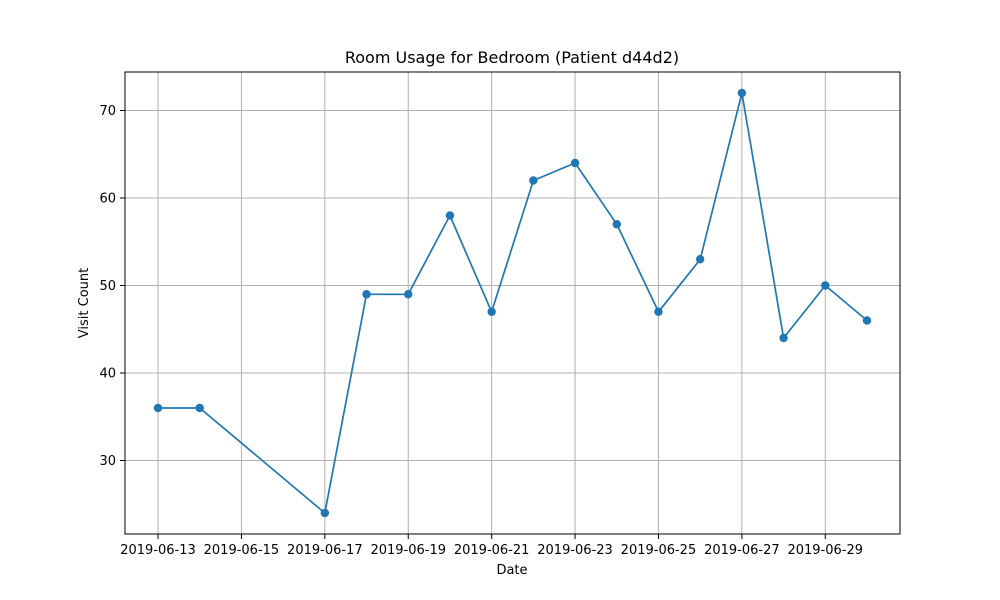 The width and height of the screenshot is (1000, 600). I want to click on y-tick-label: 60, so click(107, 199).